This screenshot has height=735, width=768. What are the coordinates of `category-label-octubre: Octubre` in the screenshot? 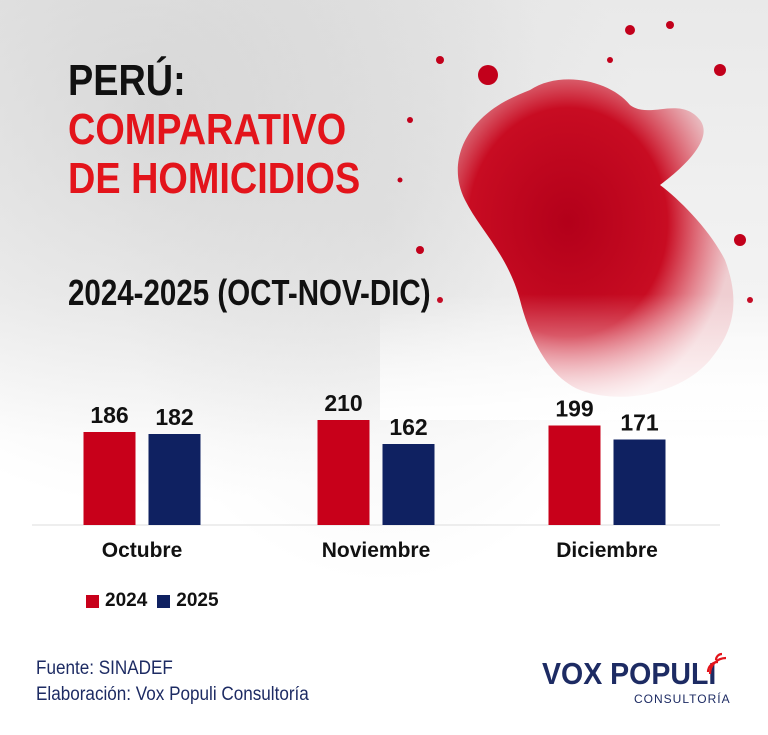 It's located at (142, 550).